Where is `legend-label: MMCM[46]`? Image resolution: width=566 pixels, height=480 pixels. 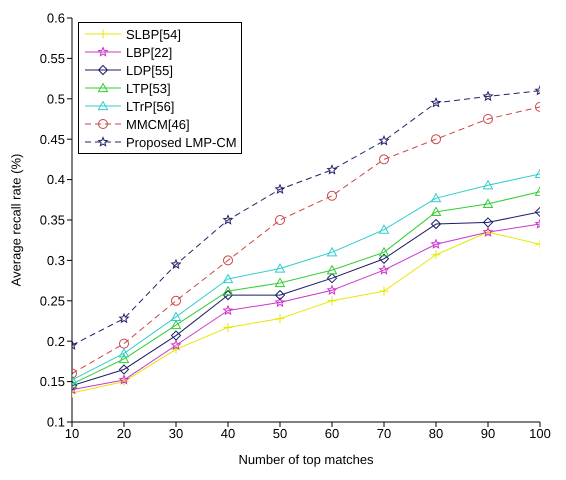
legend-label: MMCM[46] is located at coordinates (158, 124).